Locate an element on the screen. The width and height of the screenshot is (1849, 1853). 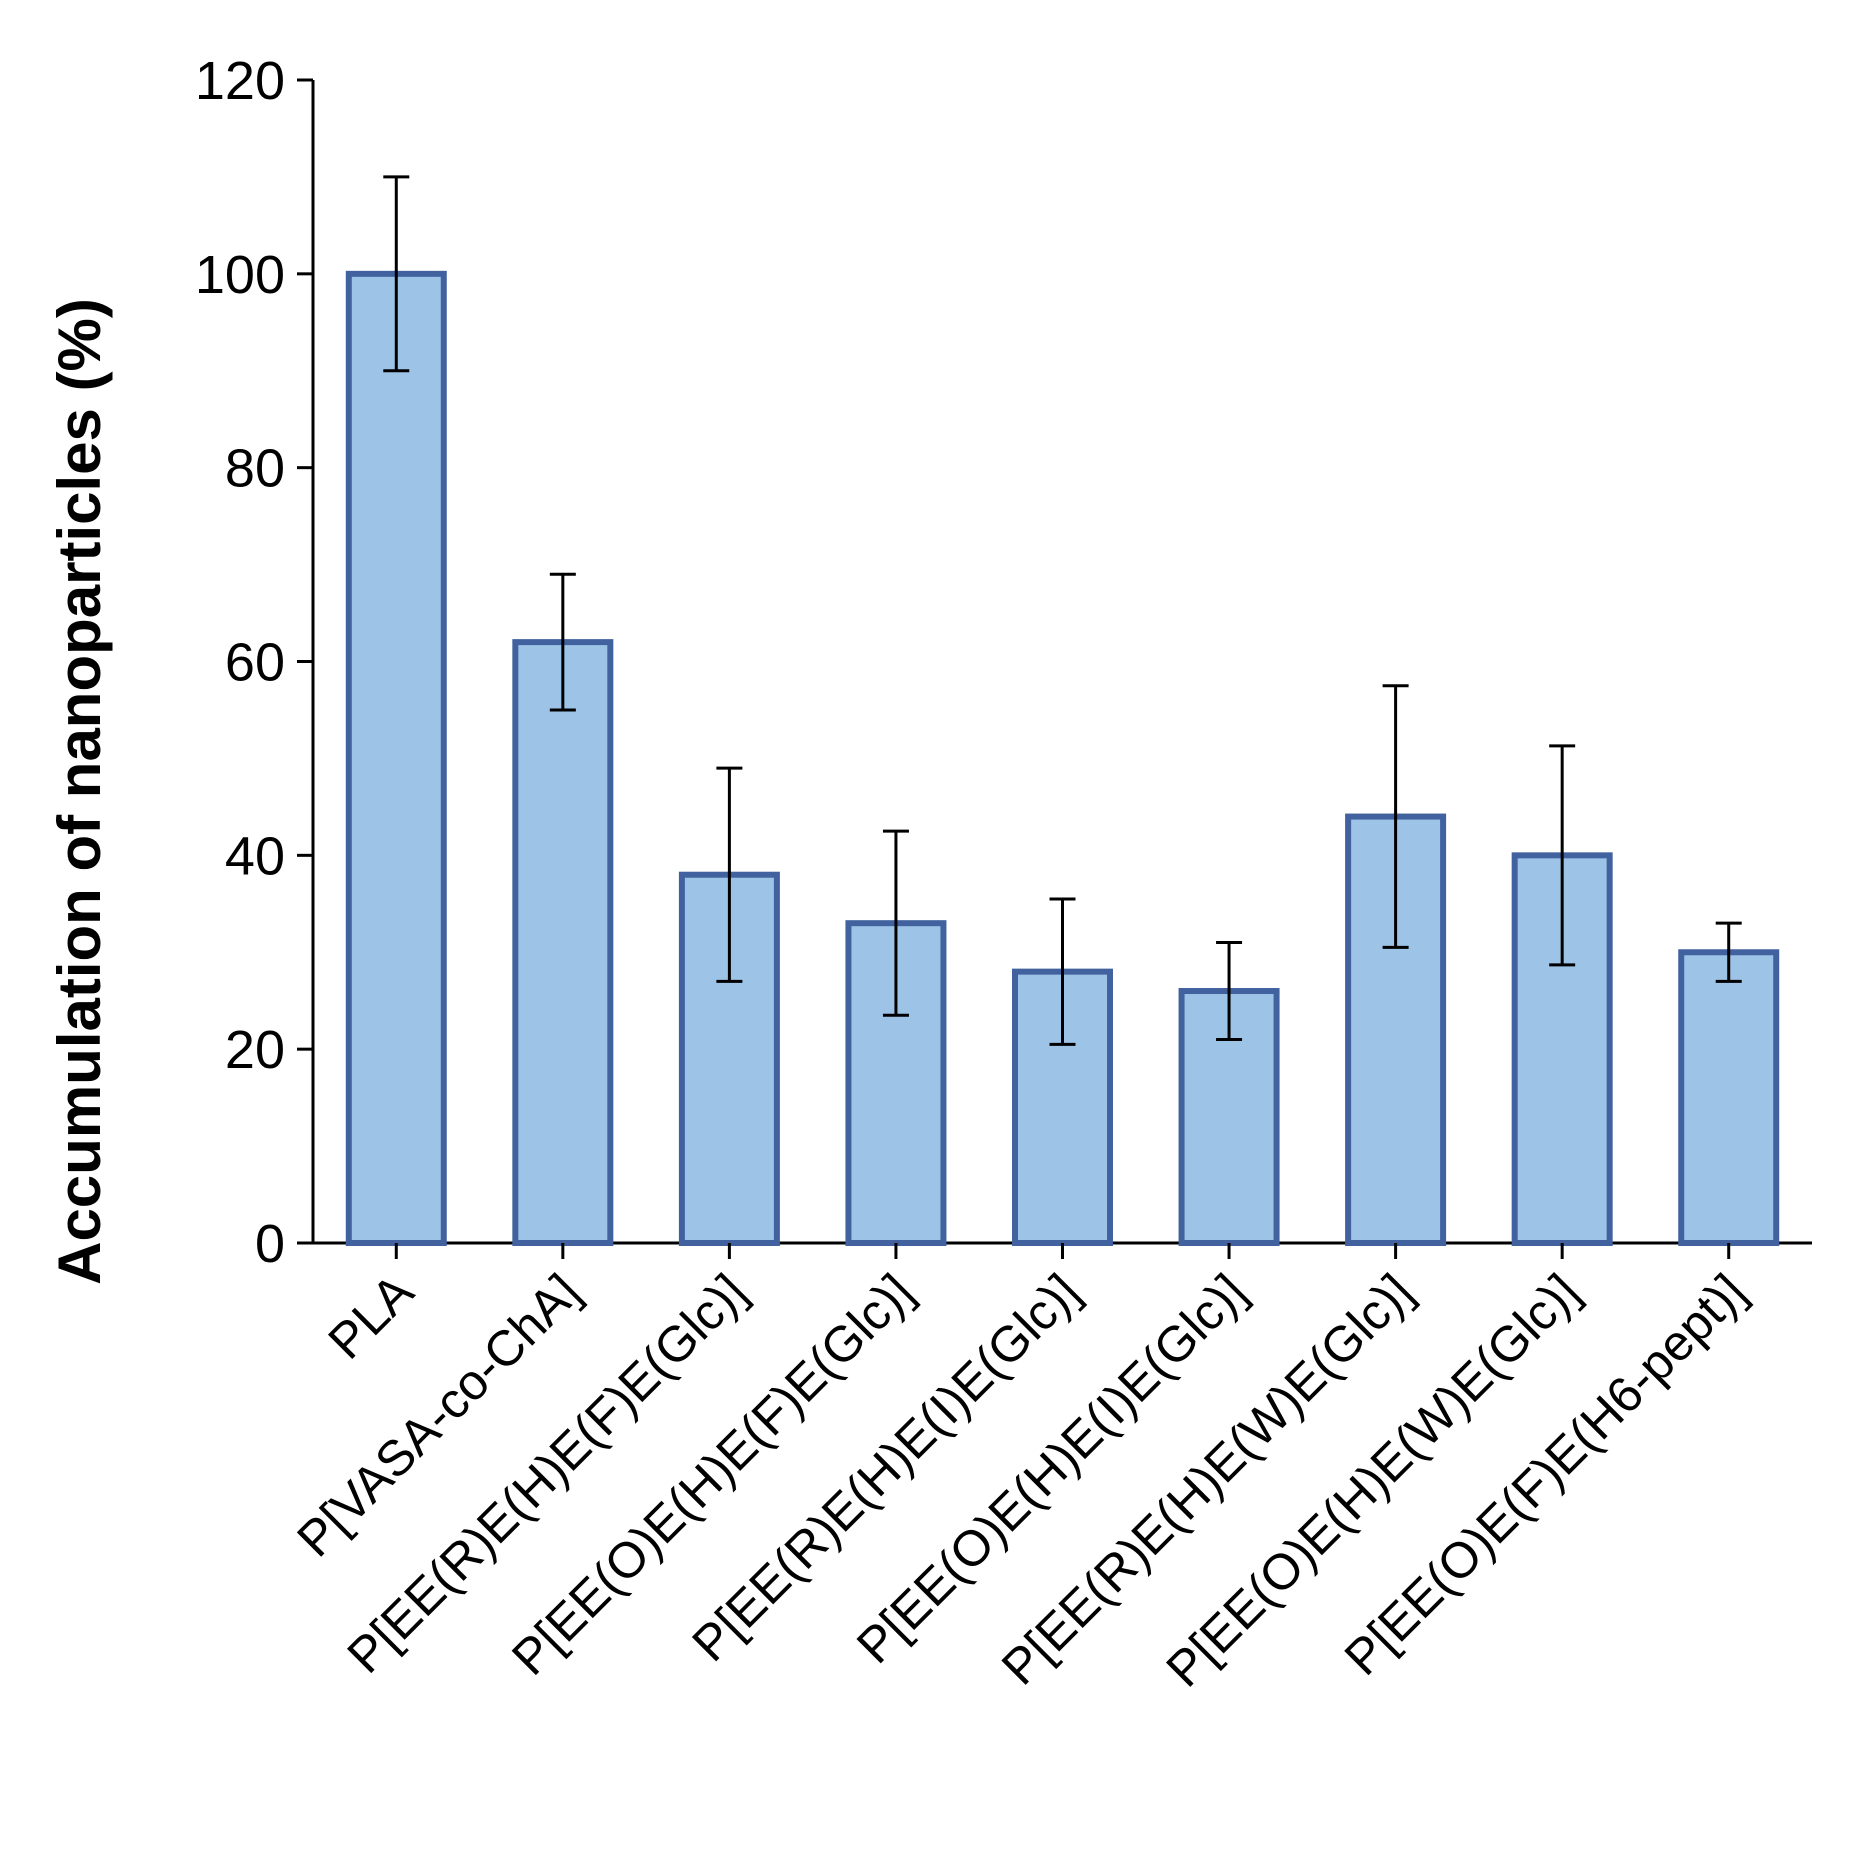
y-tick-label: 100 is located at coordinates (240, 275).